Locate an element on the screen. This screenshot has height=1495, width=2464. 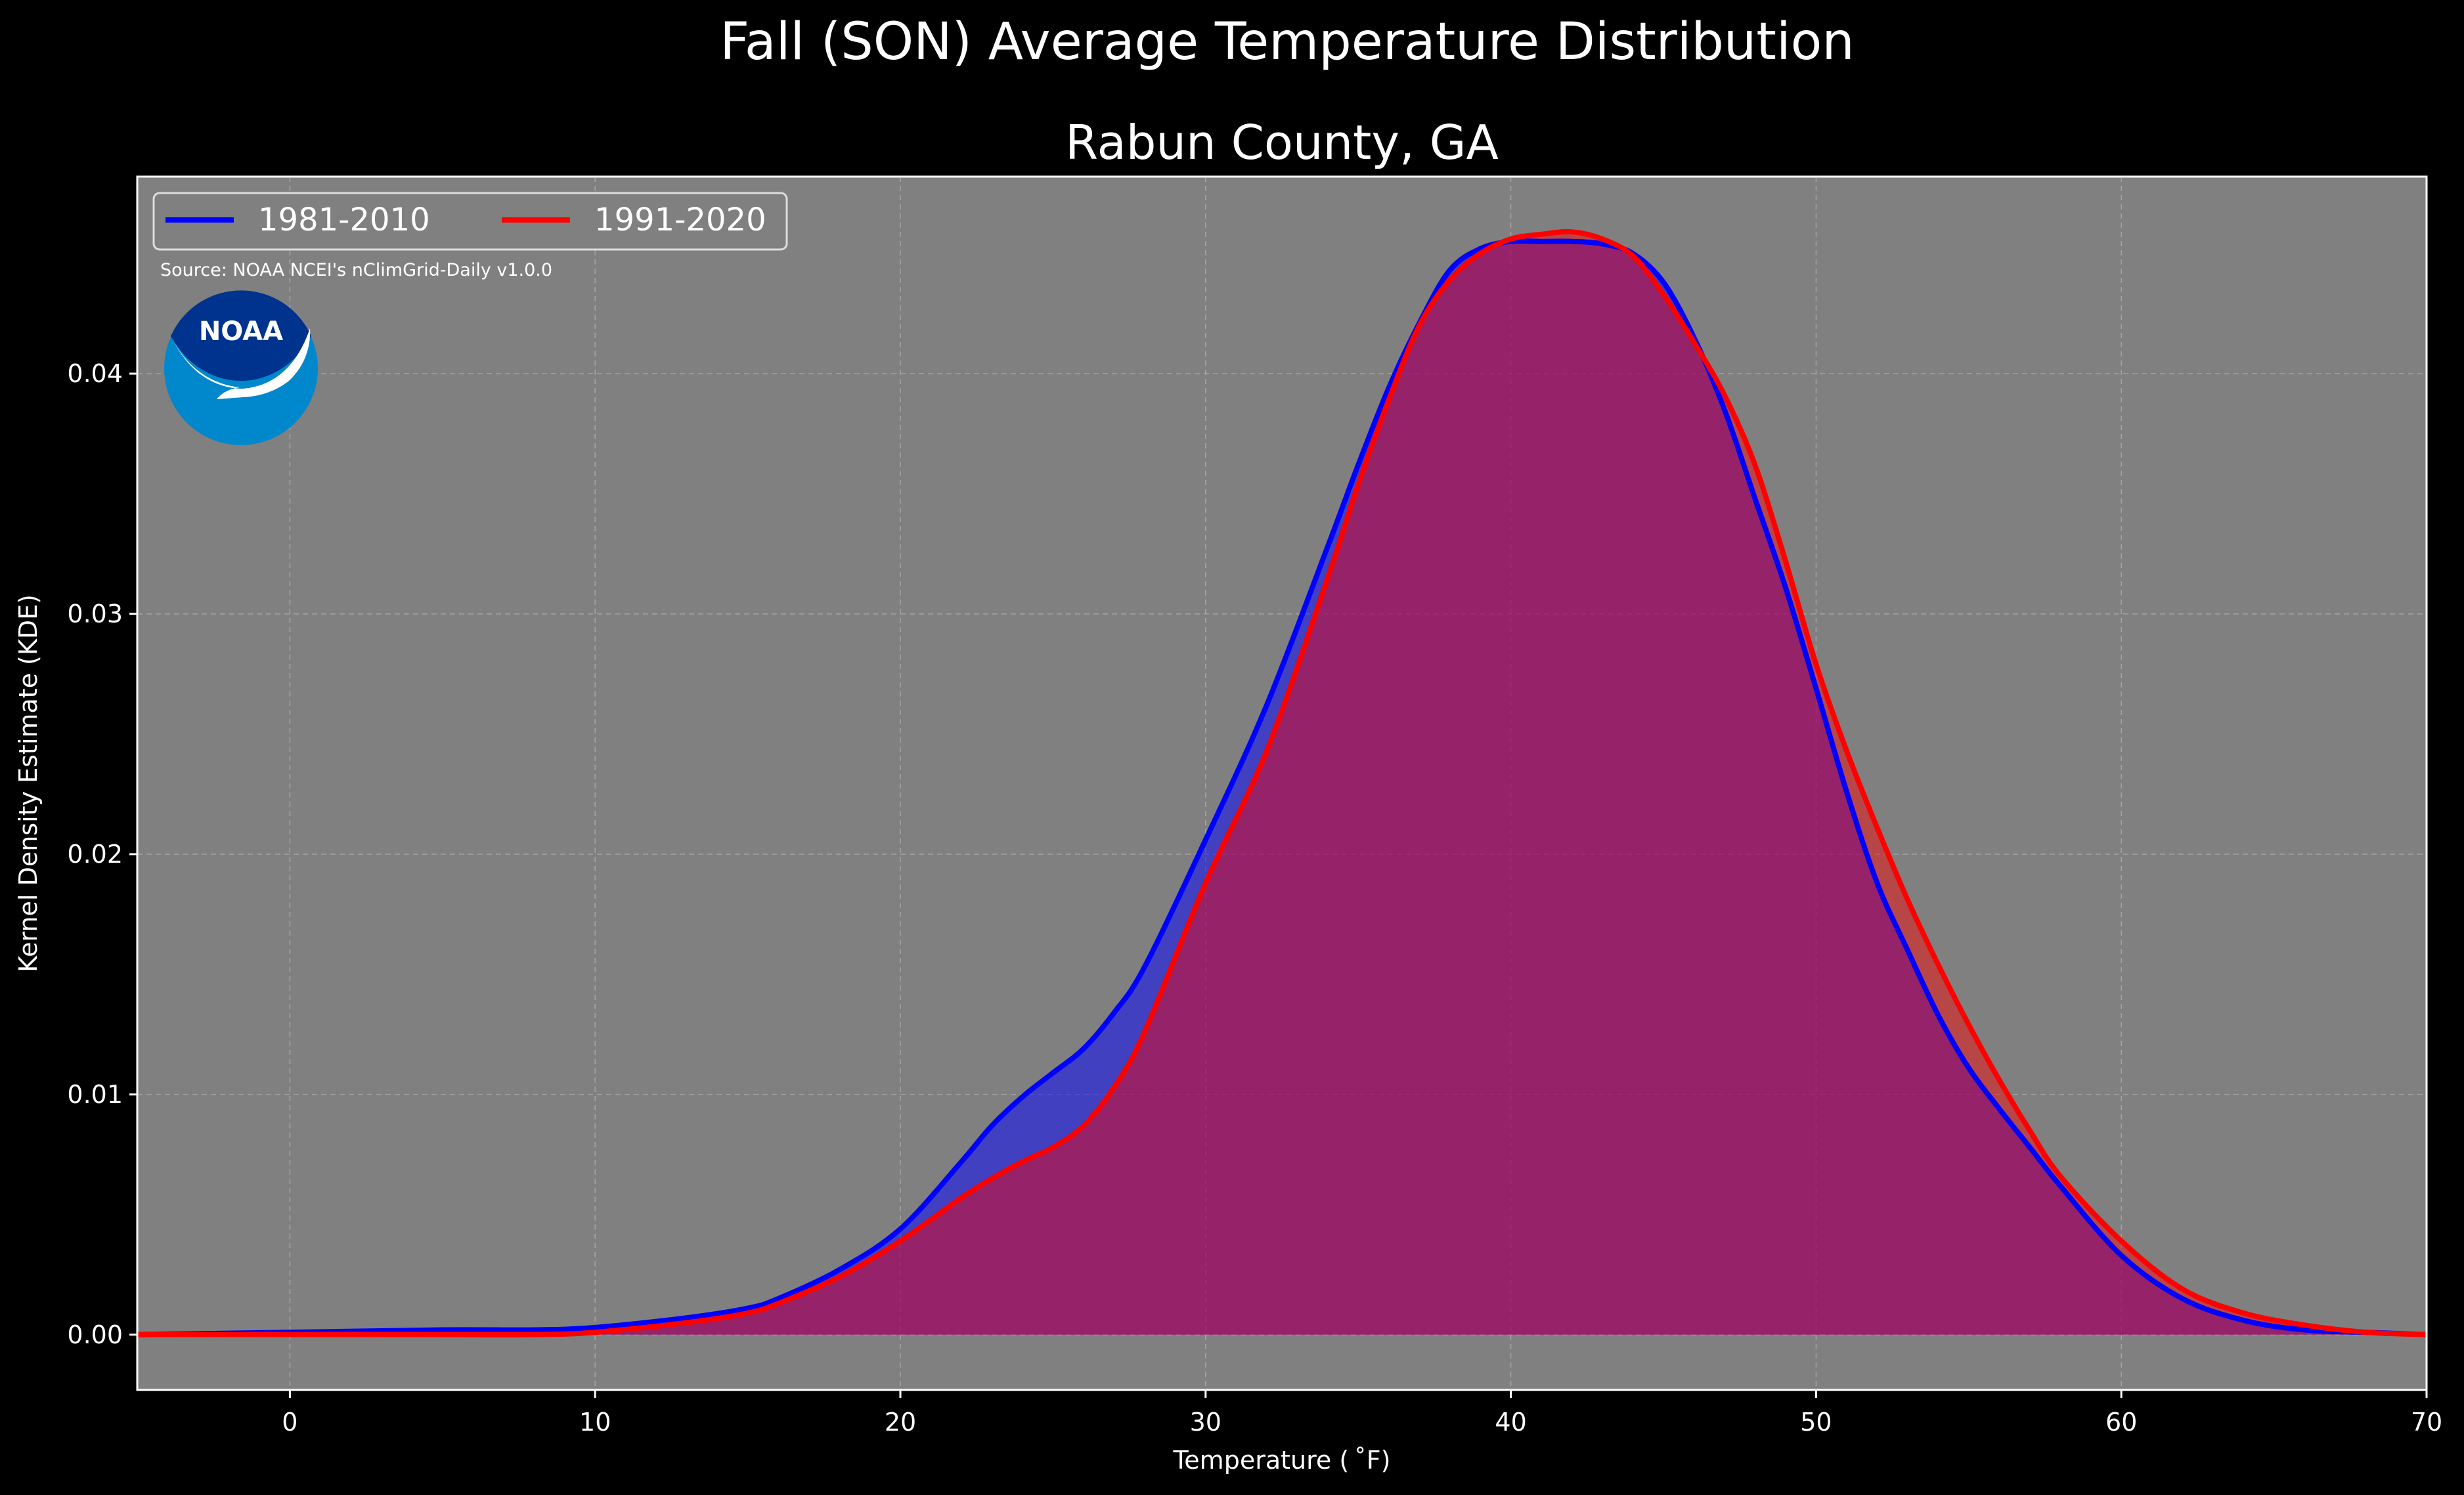
noaa-logo-text: NOAA is located at coordinates (241, 331).